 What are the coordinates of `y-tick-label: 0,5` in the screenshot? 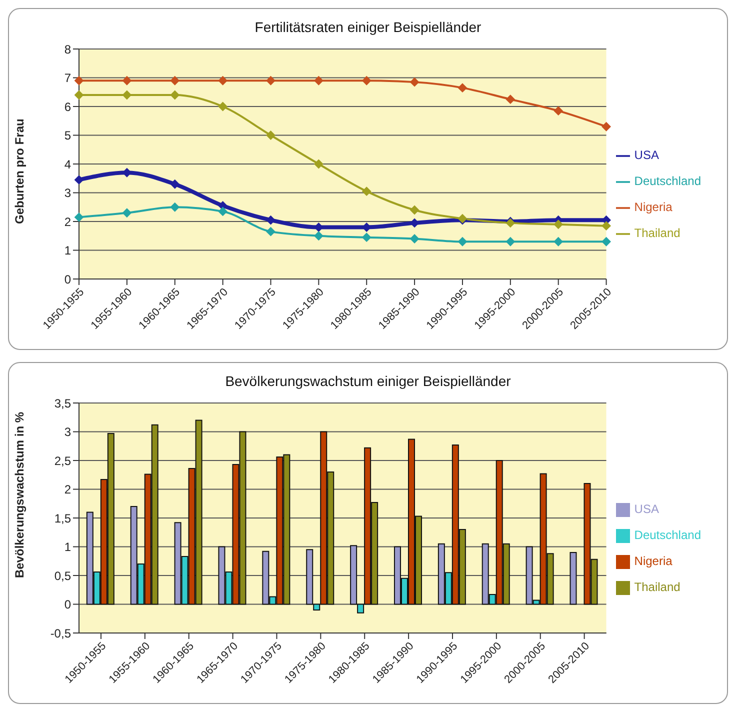 It's located at (63, 575).